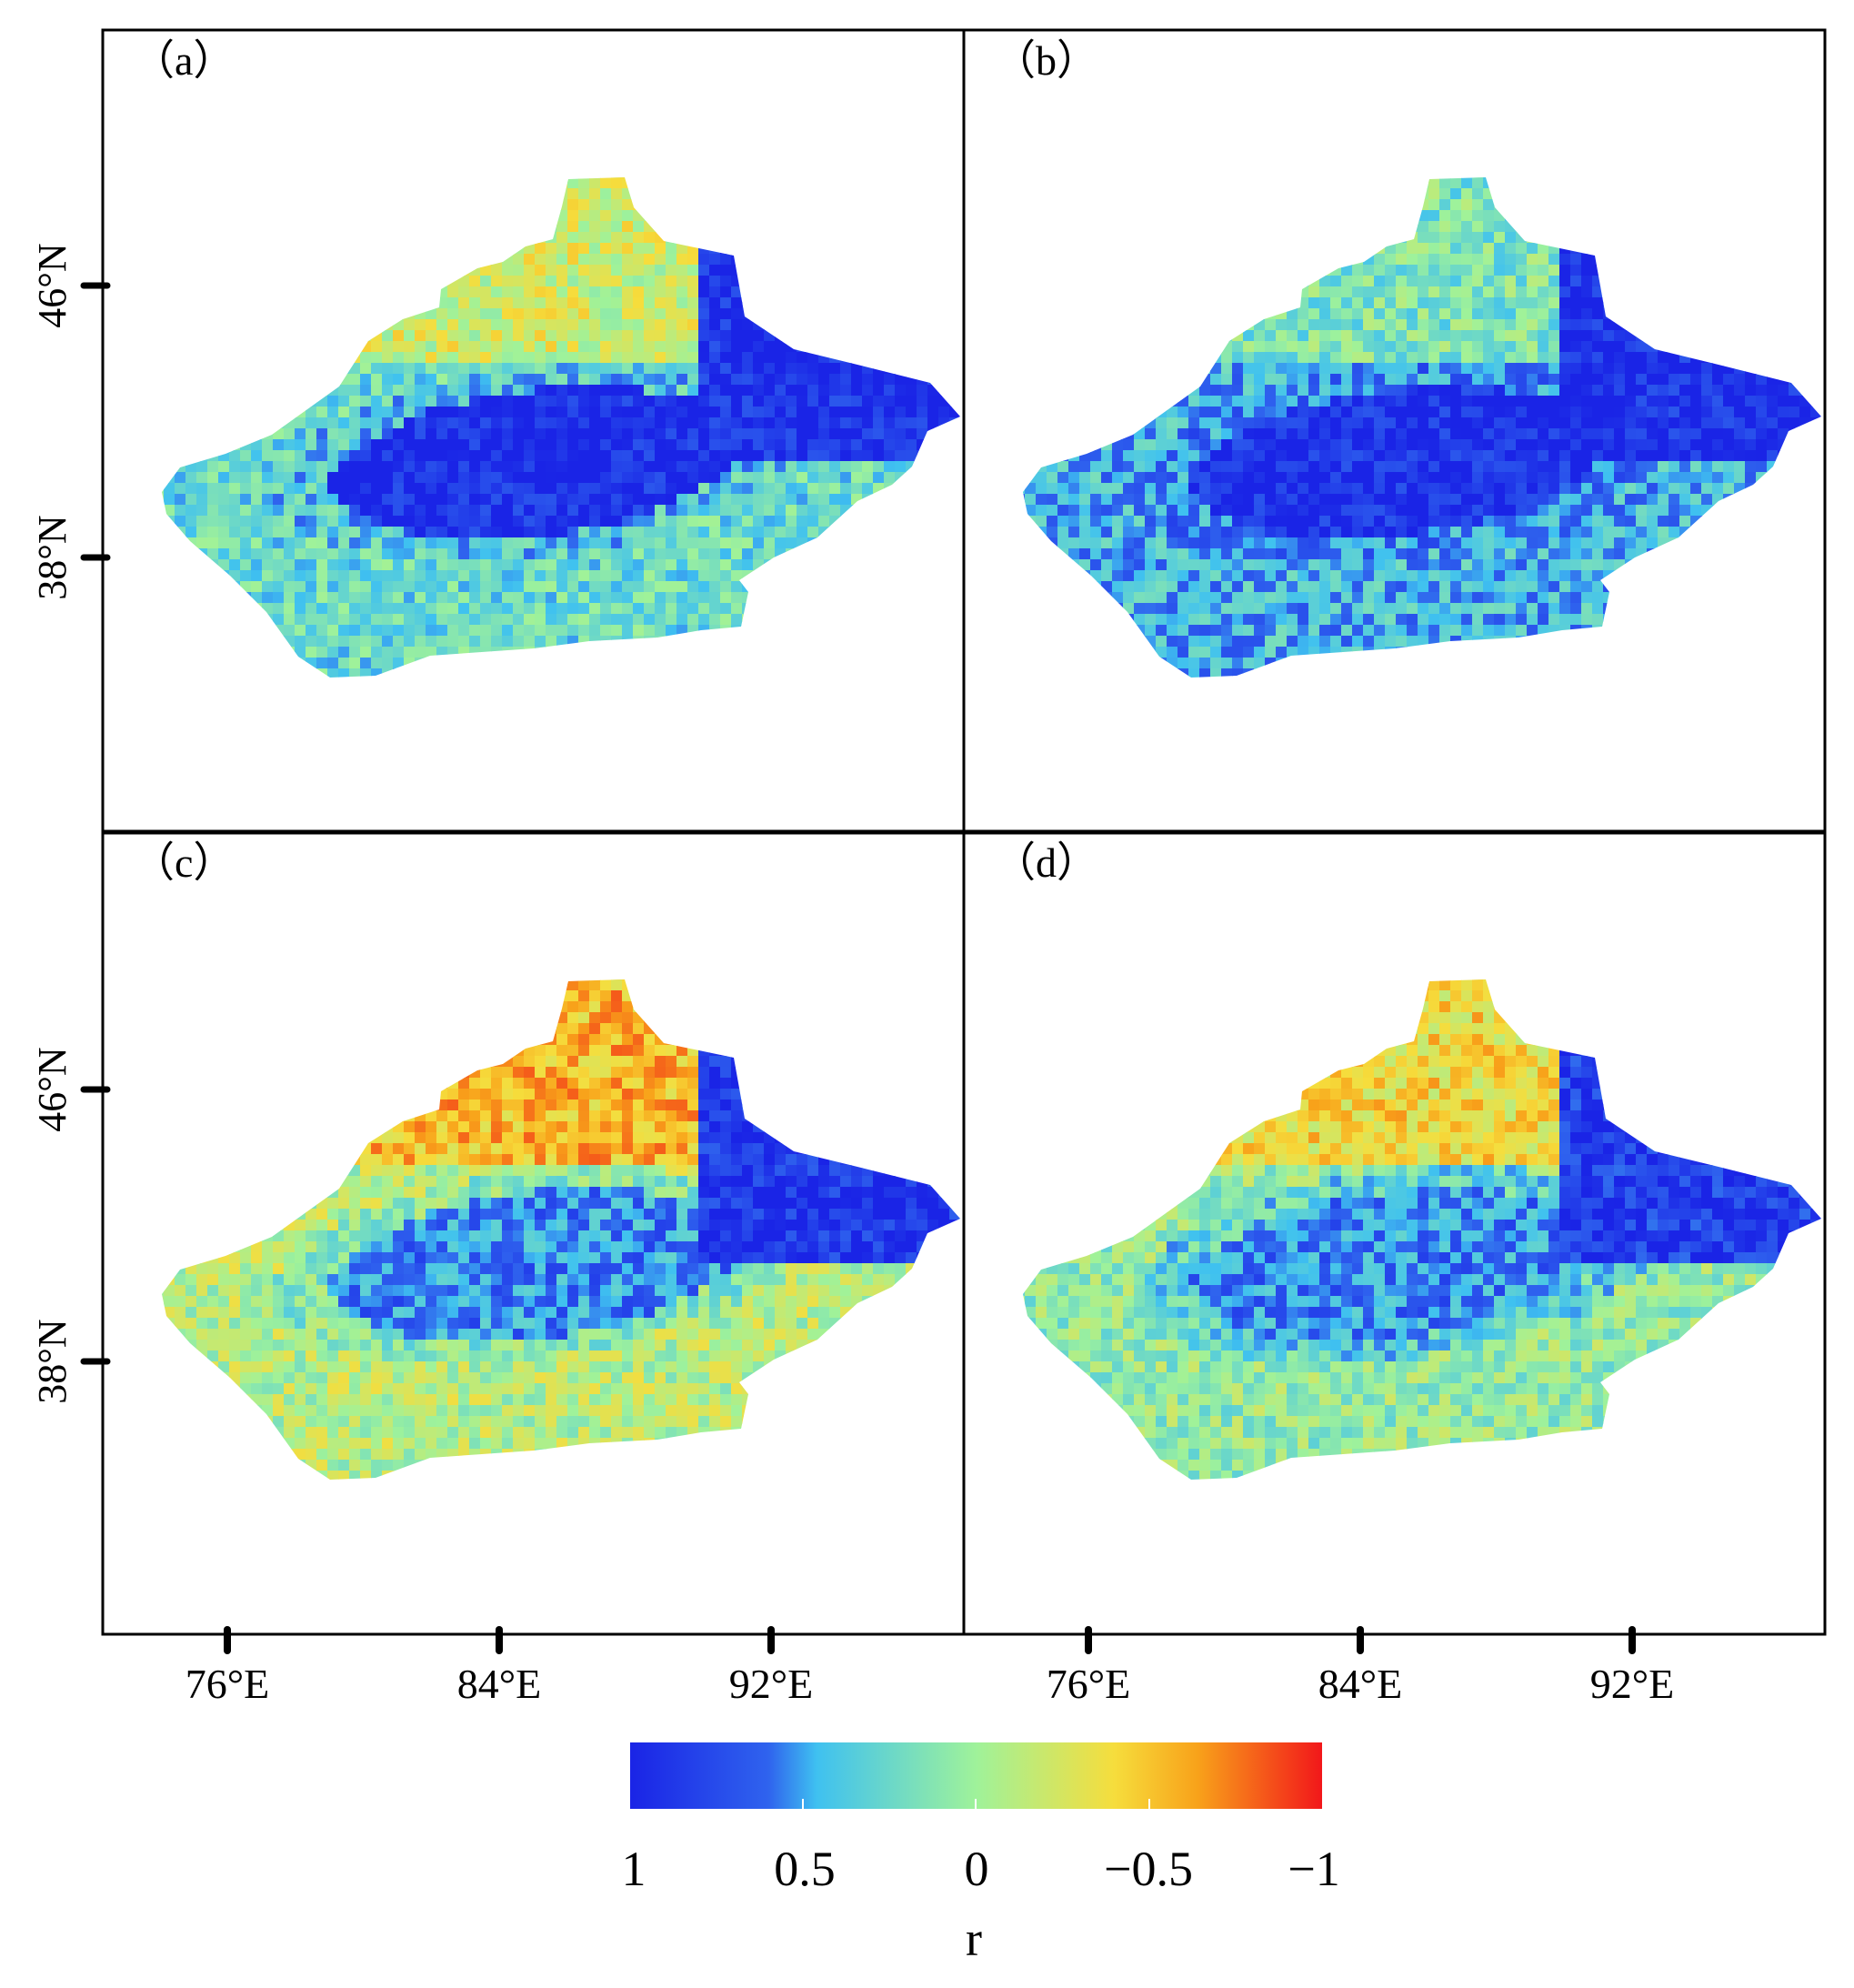 Image resolution: width=1854 pixels, height=1988 pixels. I want to click on panel-label-b: （b）, so click(1046, 60).